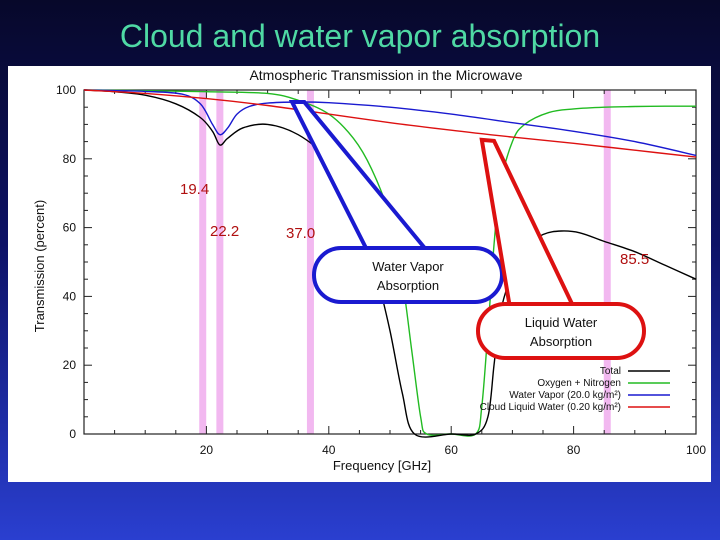 Image resolution: width=720 pixels, height=540 pixels. Describe the element at coordinates (310, 262) in the screenshot. I see `band-37.0` at that location.